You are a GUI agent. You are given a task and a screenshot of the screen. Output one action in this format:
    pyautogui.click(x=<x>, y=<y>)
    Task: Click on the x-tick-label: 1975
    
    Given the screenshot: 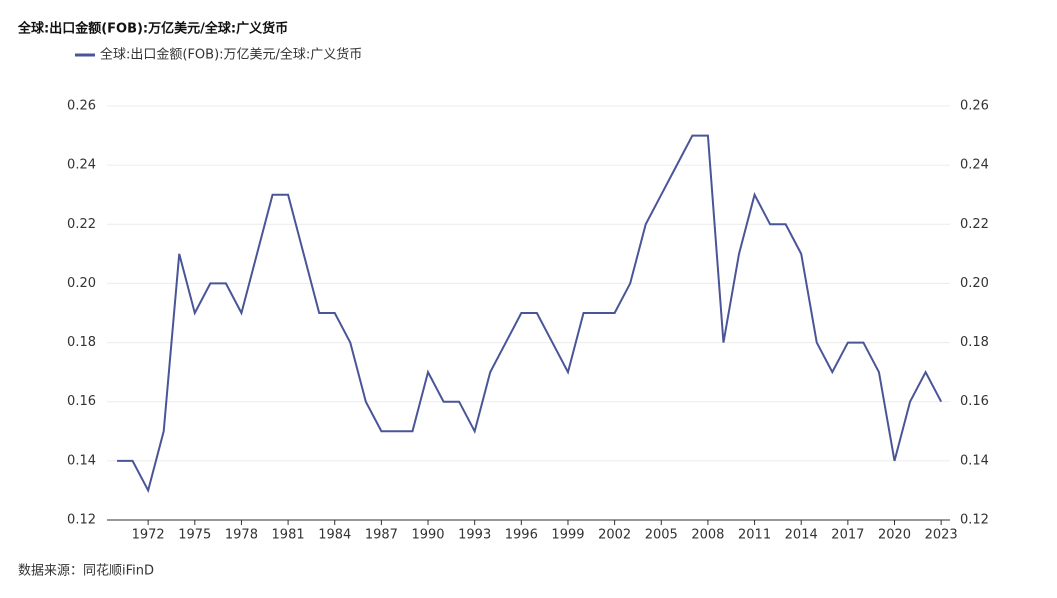 What is the action you would take?
    pyautogui.click(x=194, y=535)
    